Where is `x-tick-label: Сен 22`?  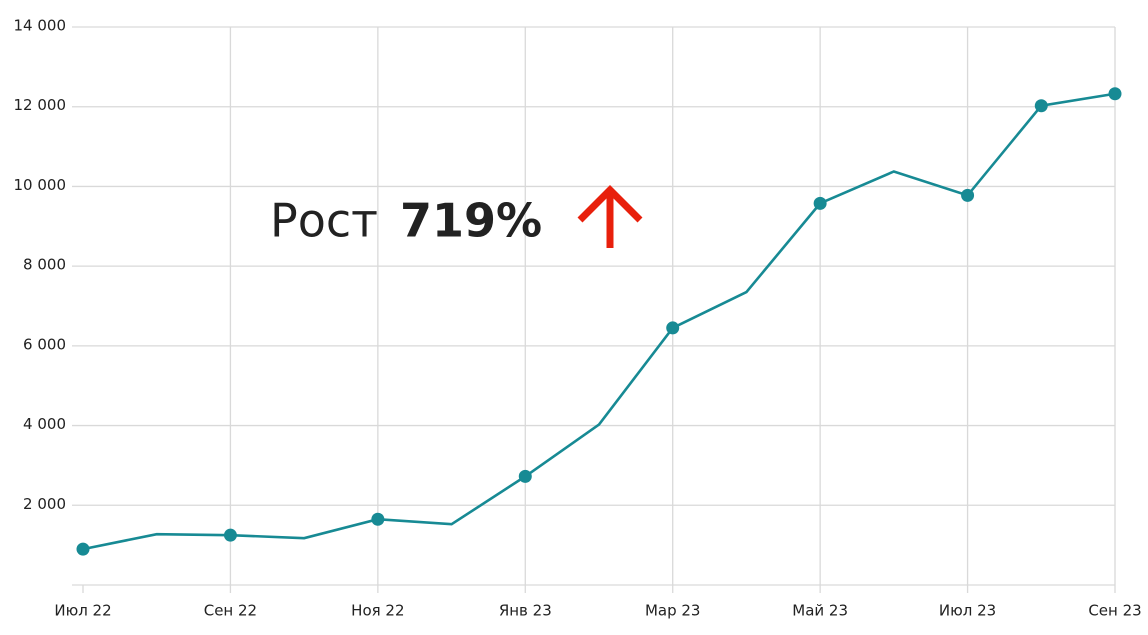 x-tick-label: Сен 22 is located at coordinates (230, 611).